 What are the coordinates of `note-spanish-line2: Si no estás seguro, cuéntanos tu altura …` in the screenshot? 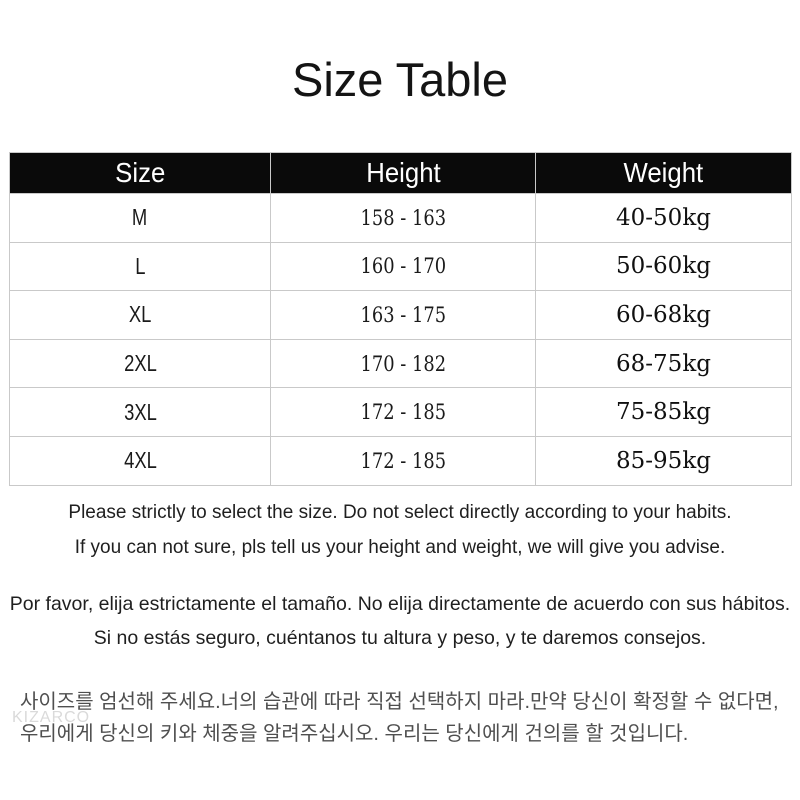 It's located at (400, 638).